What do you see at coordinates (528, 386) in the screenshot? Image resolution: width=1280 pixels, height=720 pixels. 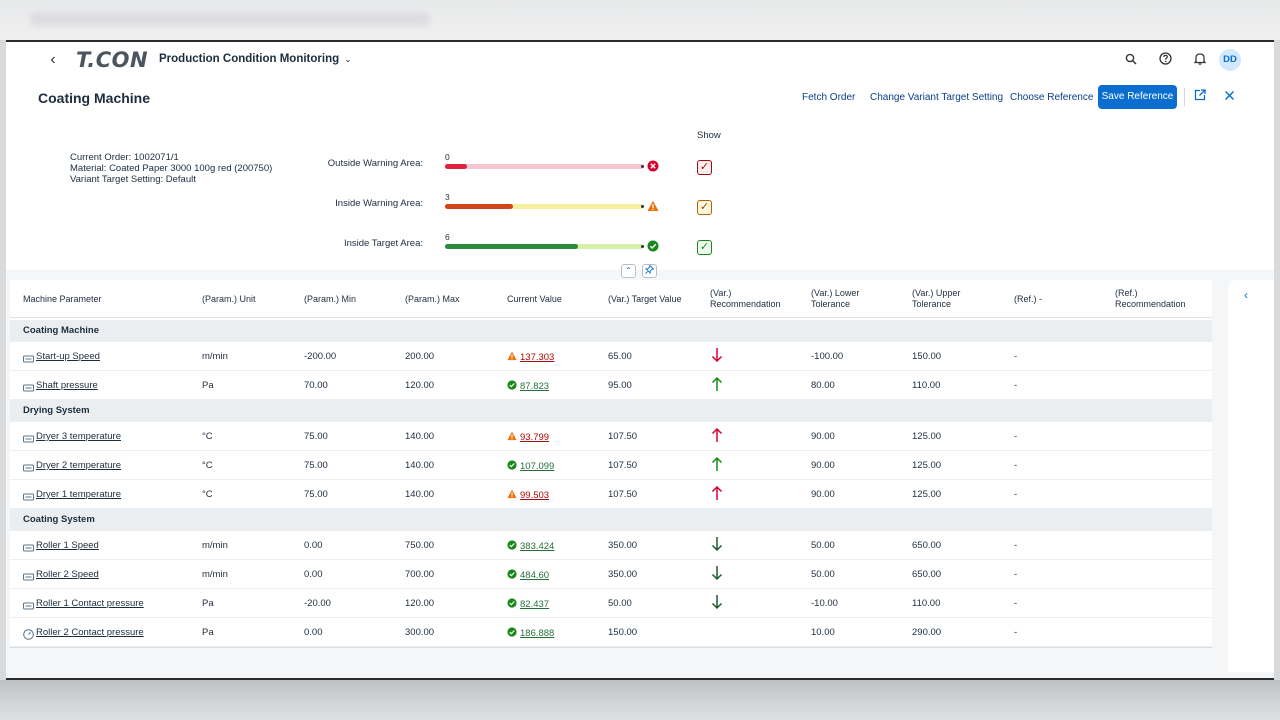 I see `current-value-link: 87.823` at bounding box center [528, 386].